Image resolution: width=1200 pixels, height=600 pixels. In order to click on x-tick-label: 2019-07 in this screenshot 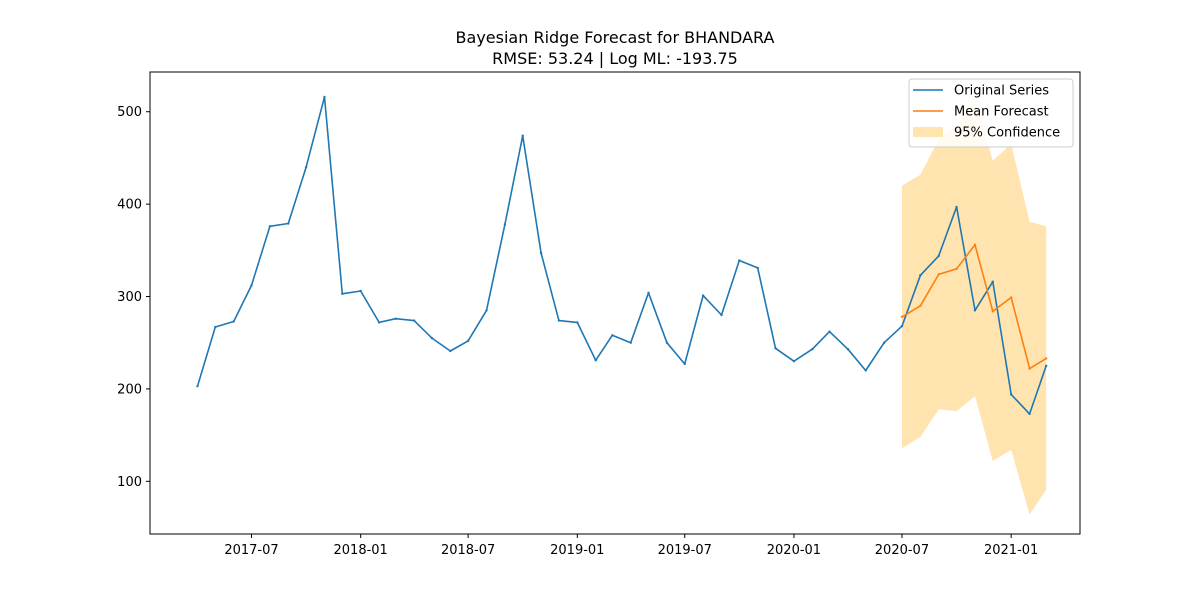, I will do `click(685, 550)`.